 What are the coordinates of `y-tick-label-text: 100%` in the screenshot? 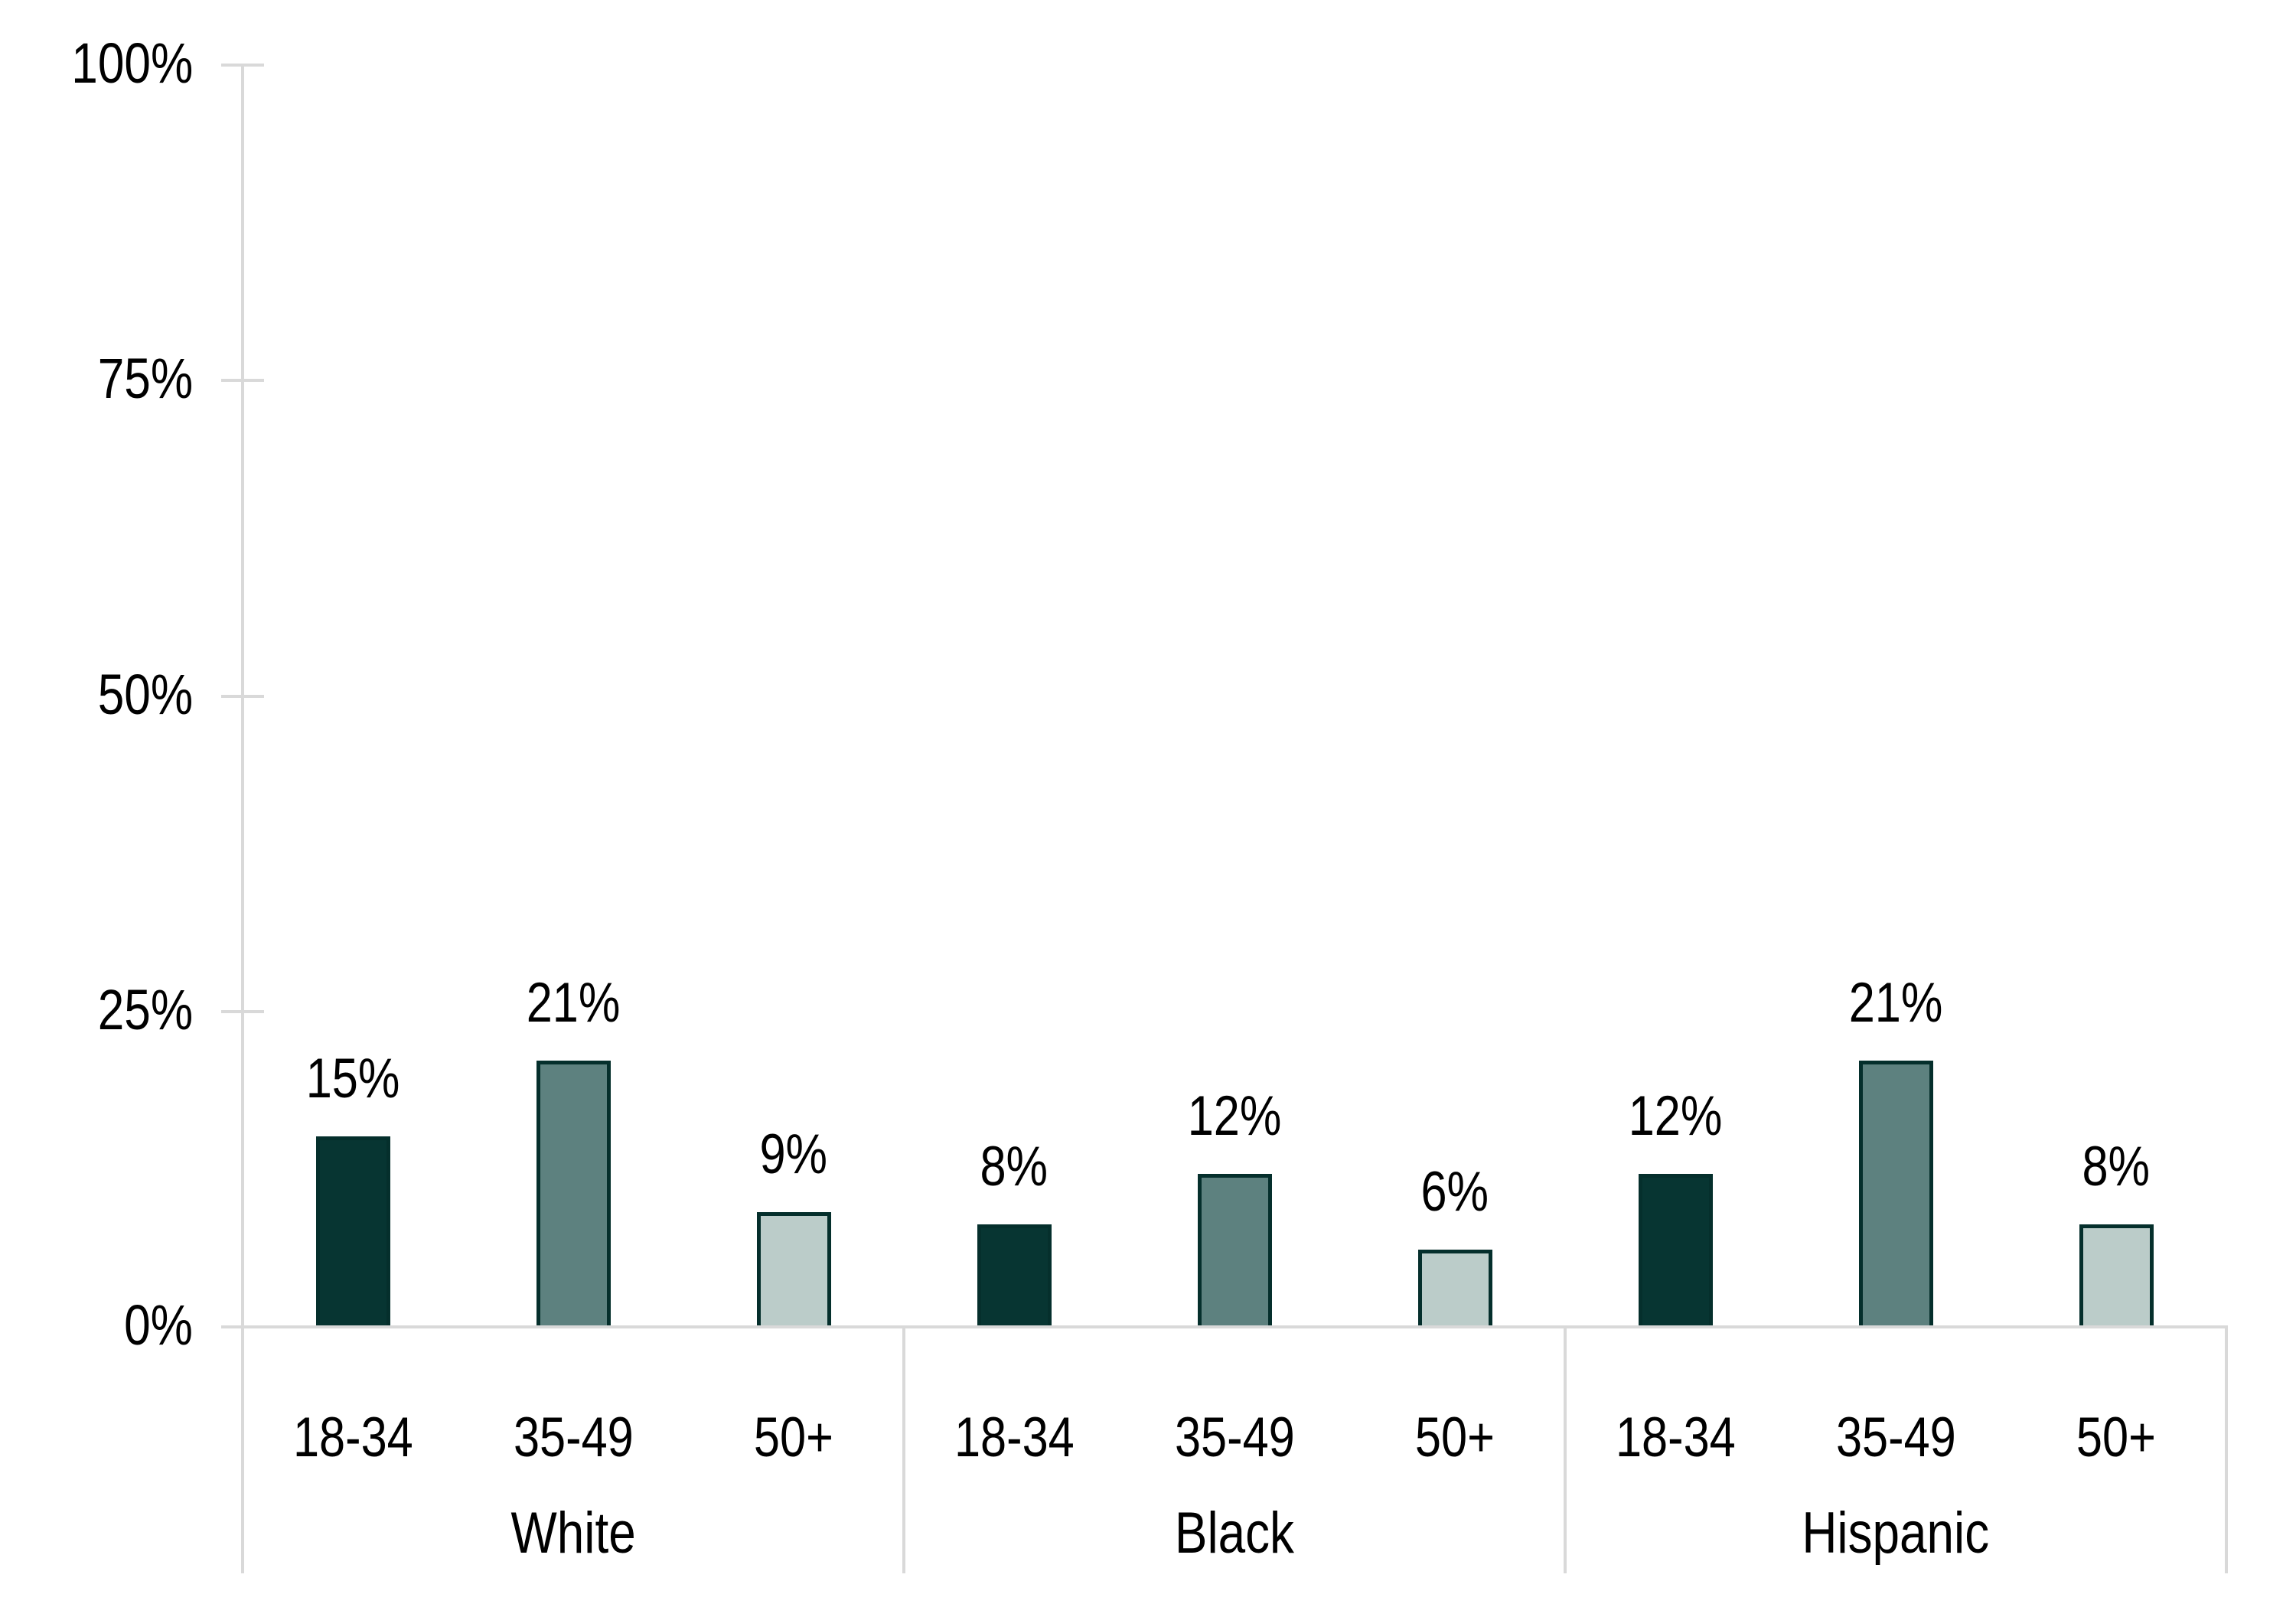 It's located at (132, 63).